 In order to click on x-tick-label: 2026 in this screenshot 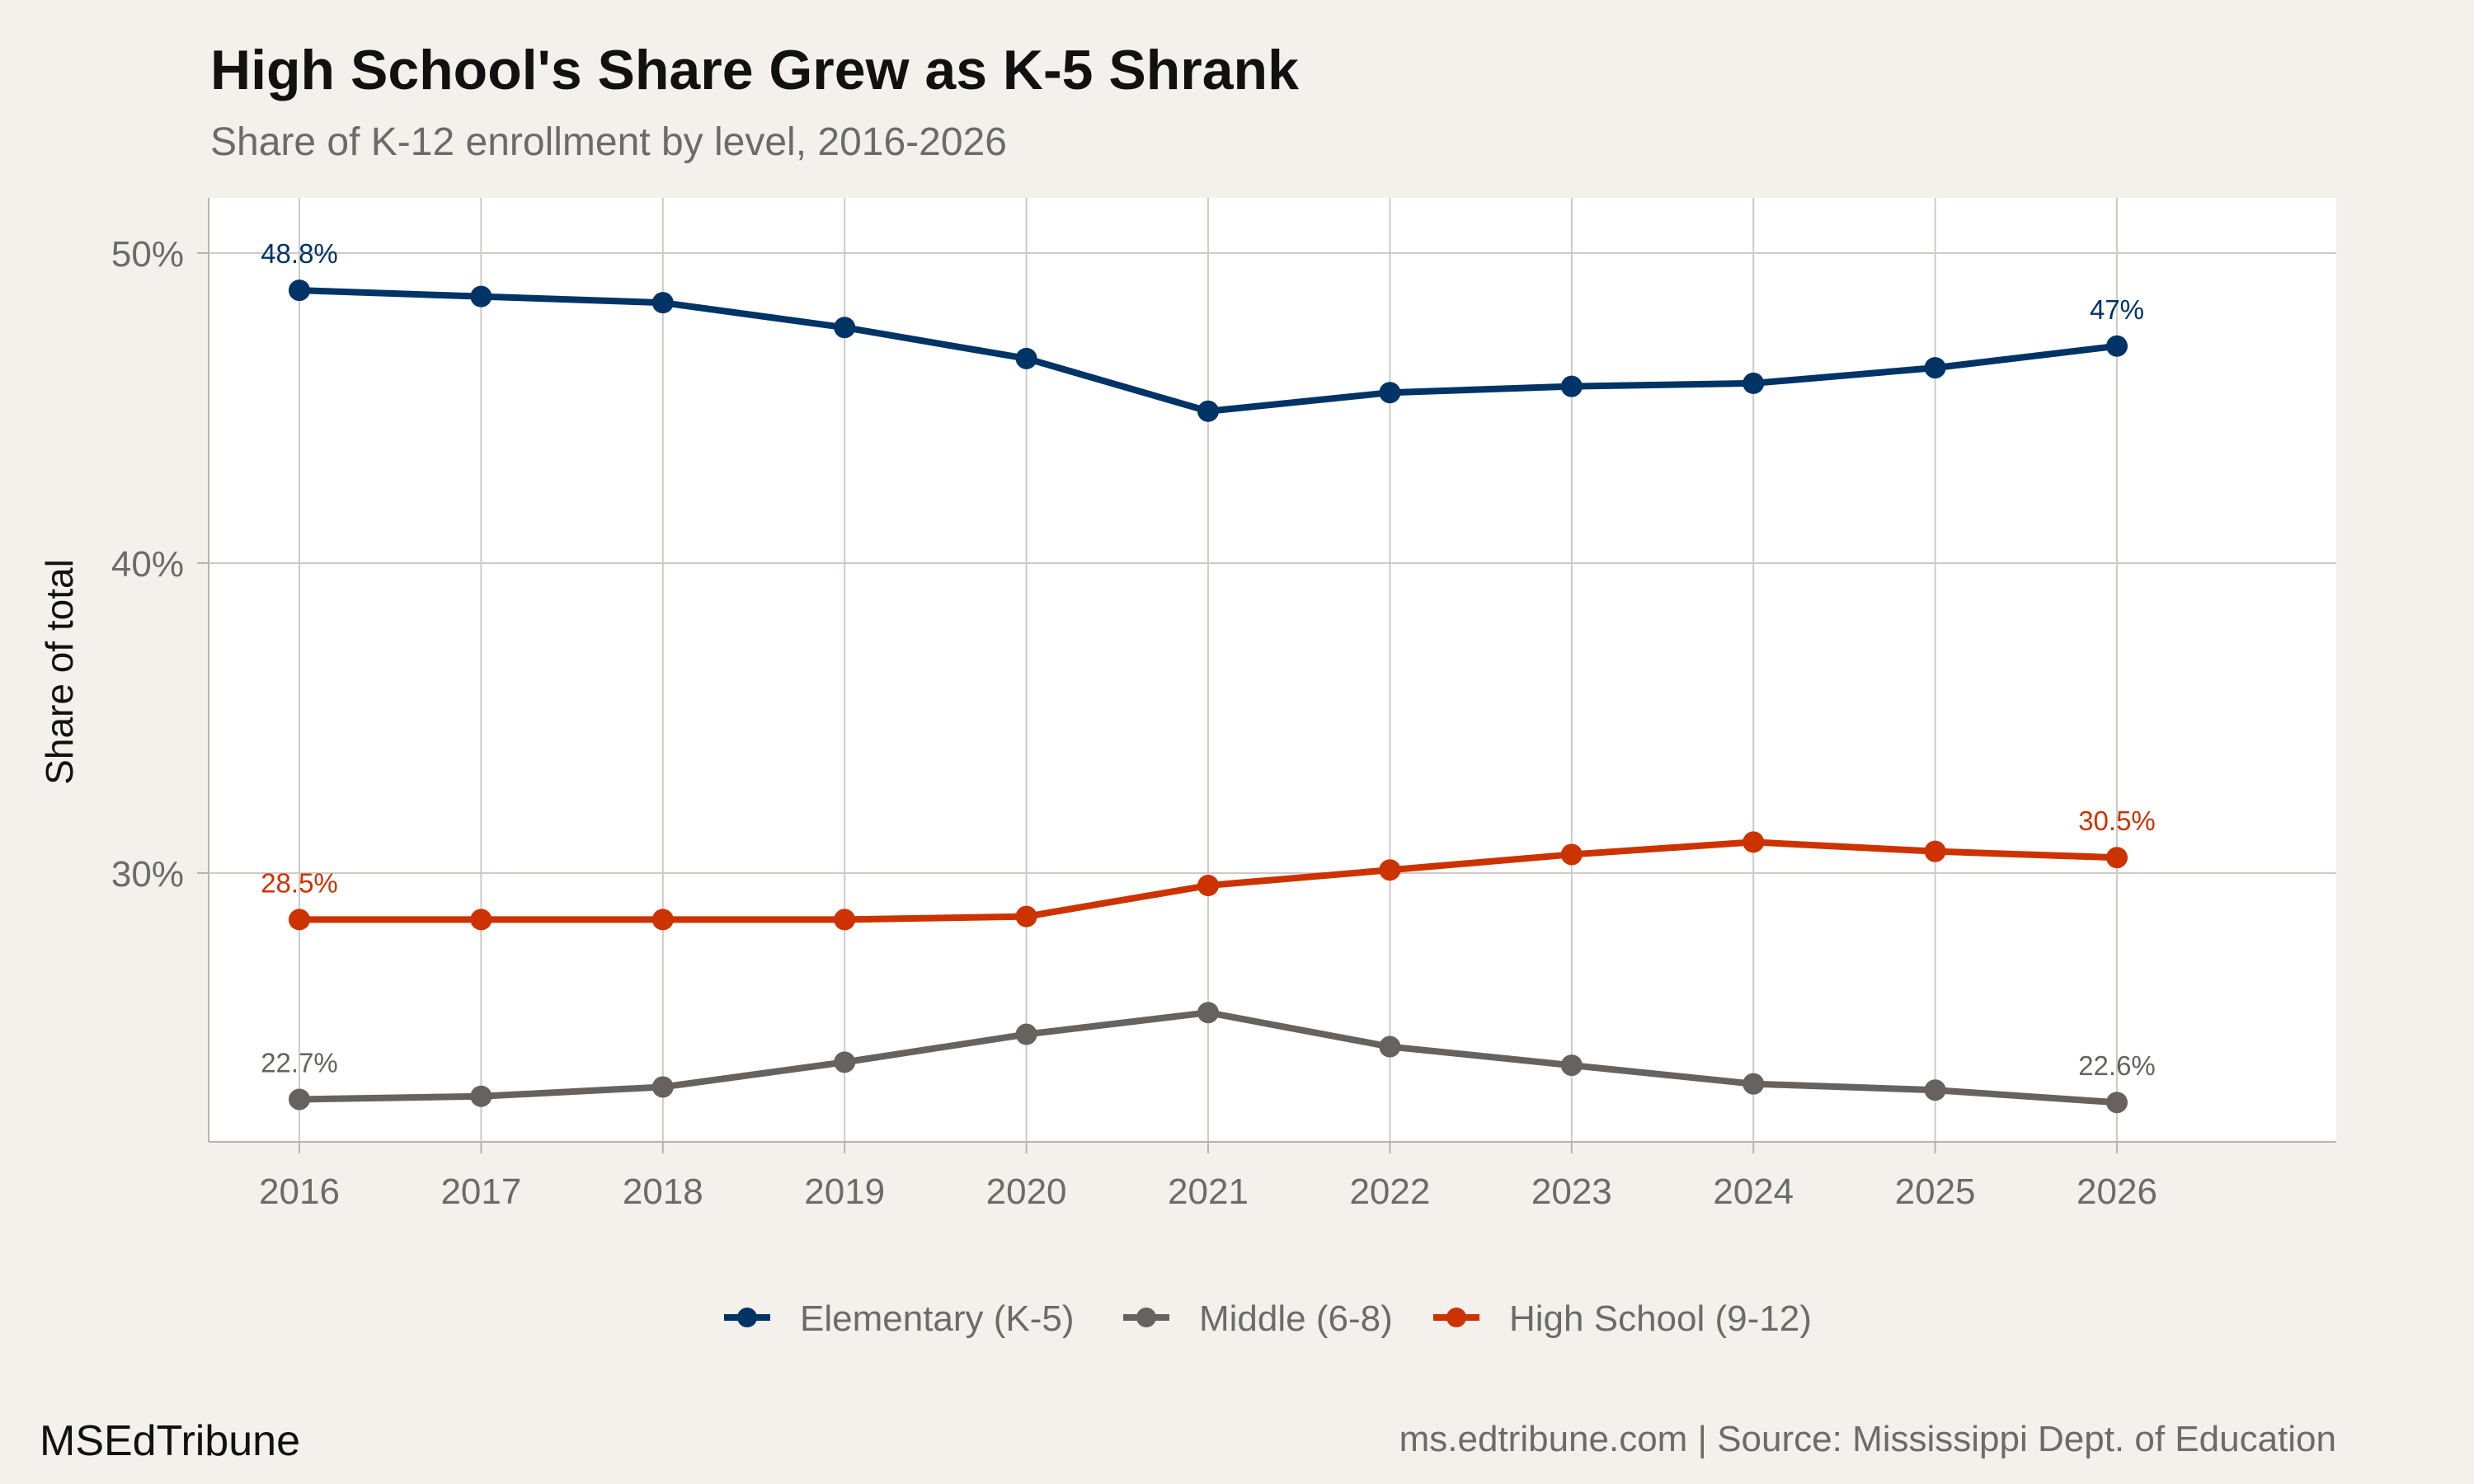, I will do `click(2117, 1192)`.